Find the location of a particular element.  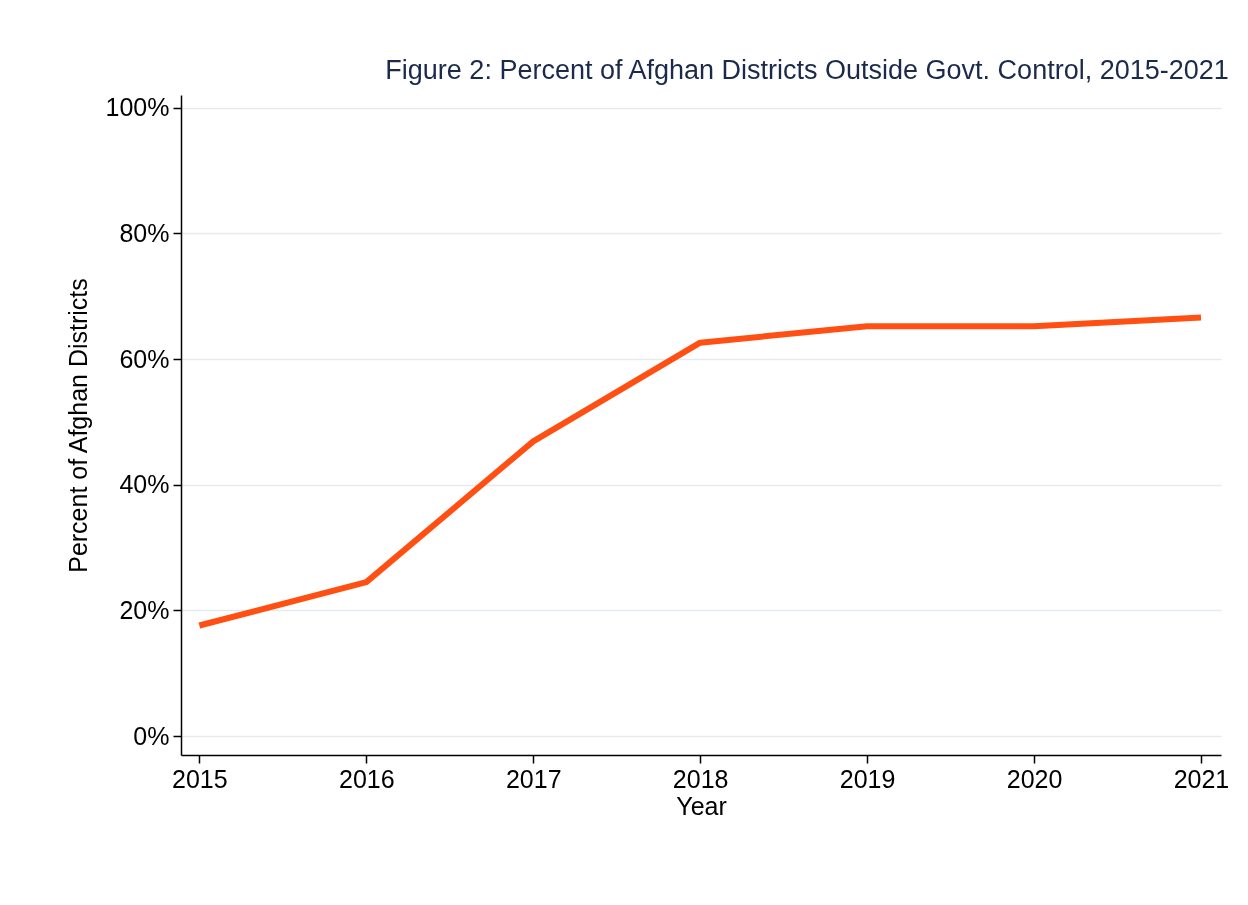

y-tick-label: 80% is located at coordinates (144, 232).